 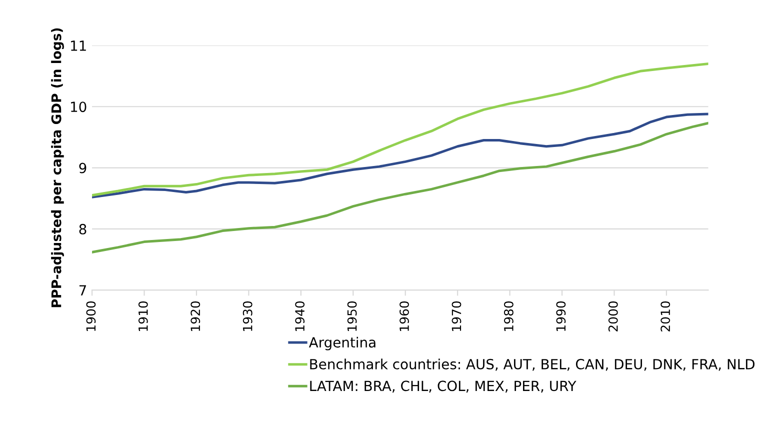 What do you see at coordinates (342, 343) in the screenshot?
I see `legend-label: Argentina` at bounding box center [342, 343].